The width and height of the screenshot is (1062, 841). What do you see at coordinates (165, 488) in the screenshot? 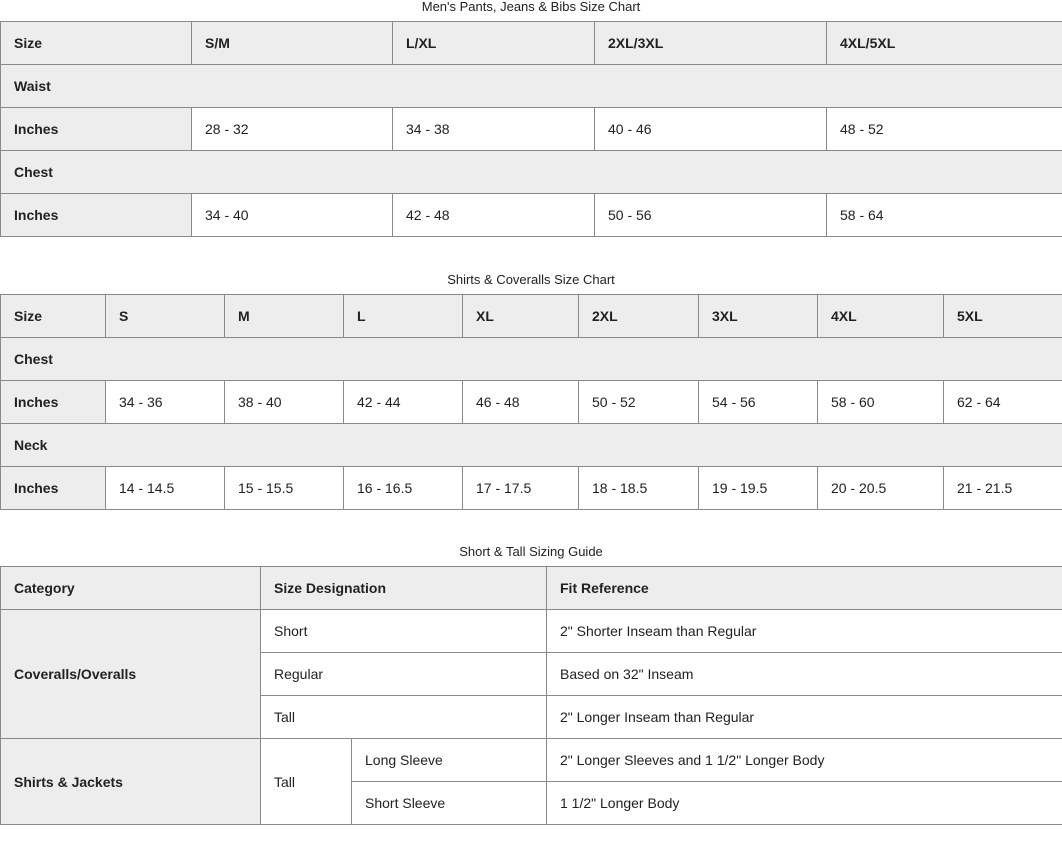
I see `value-cell: 14 - 14.5` at bounding box center [165, 488].